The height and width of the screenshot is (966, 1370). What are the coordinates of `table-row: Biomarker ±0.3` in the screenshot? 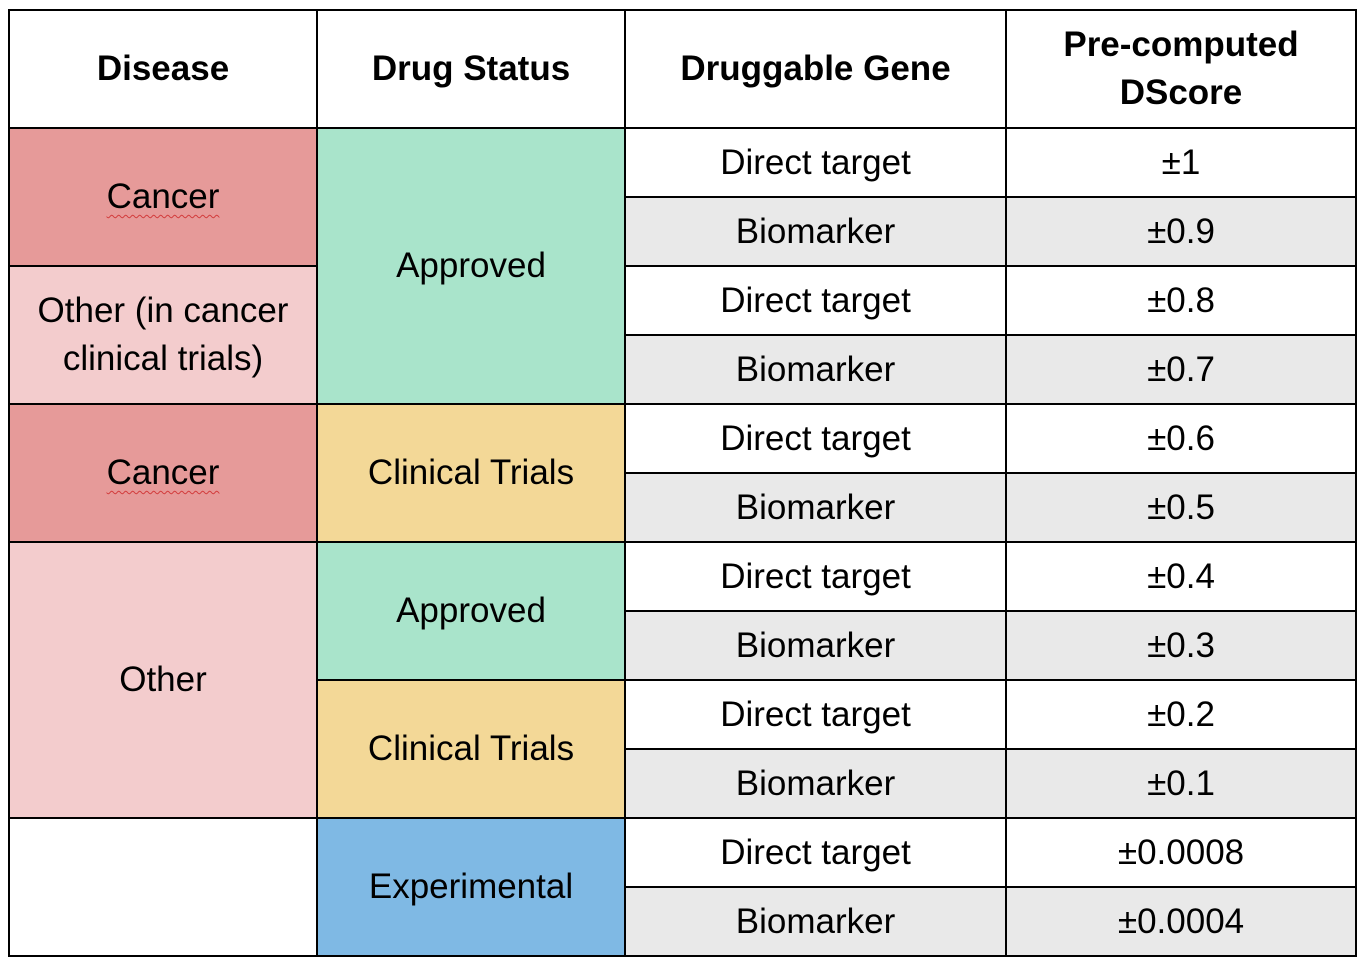 It's located at (683, 645).